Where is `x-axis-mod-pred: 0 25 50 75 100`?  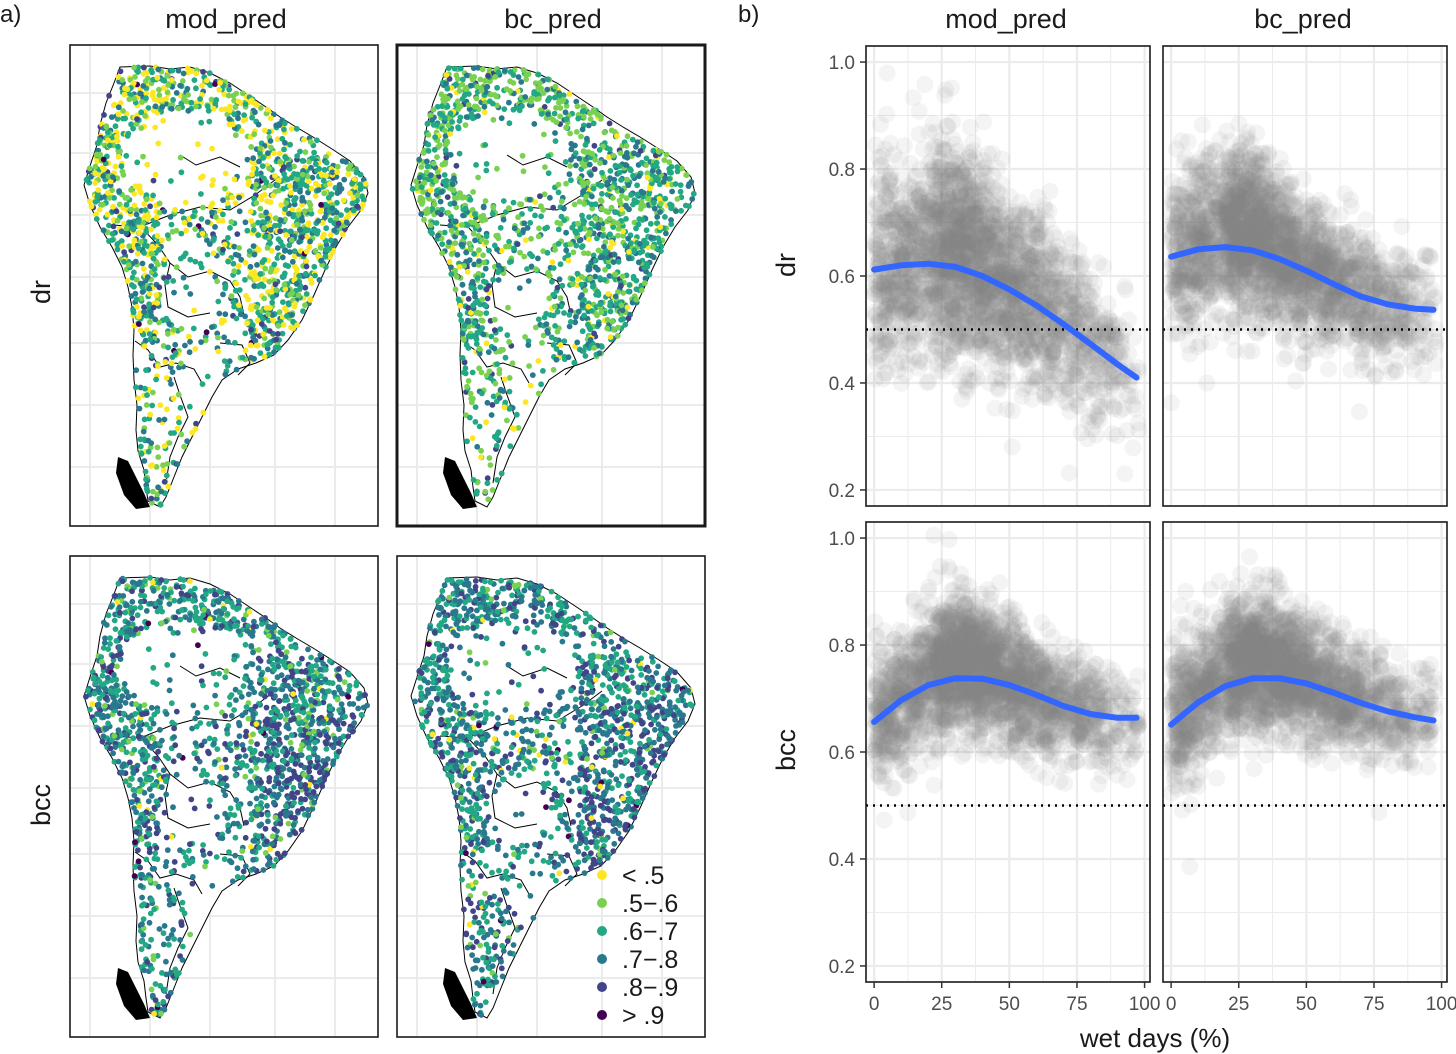
x-axis-mod-pred: 0 25 50 75 100 is located at coordinates (1015, 998).